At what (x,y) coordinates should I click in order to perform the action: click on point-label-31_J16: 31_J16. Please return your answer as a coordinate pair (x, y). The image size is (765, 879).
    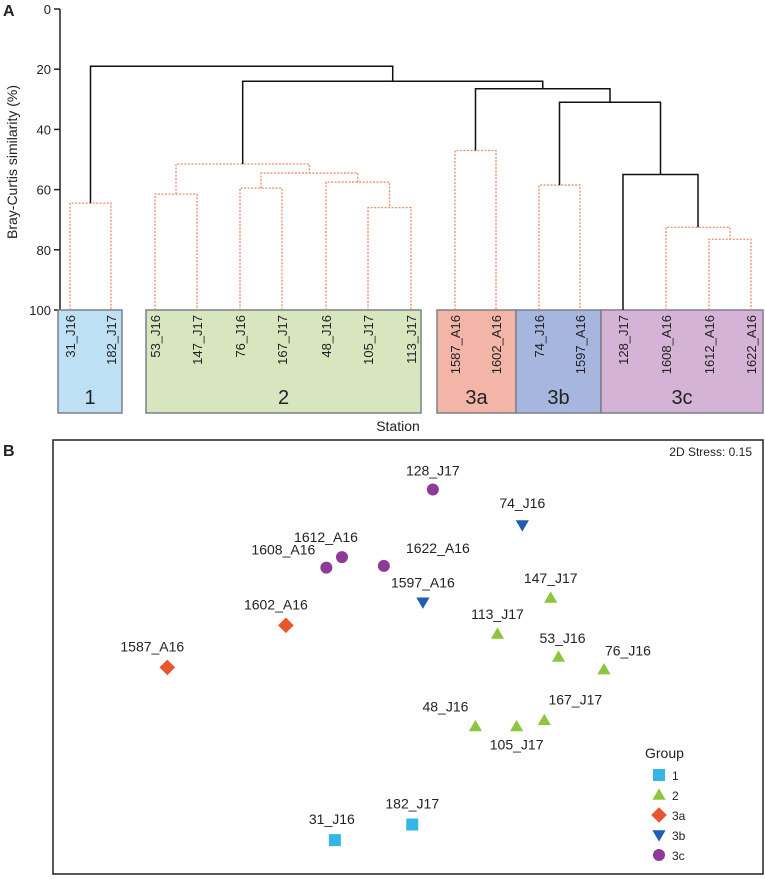
    Looking at the image, I should click on (332, 819).